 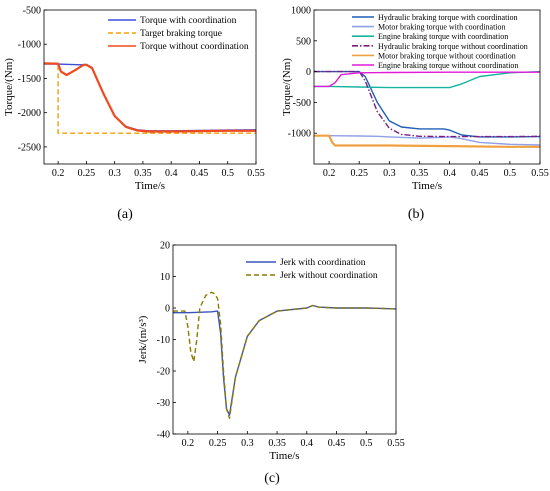 I want to click on y-tick-label-c-5: -30, so click(x=163, y=403).